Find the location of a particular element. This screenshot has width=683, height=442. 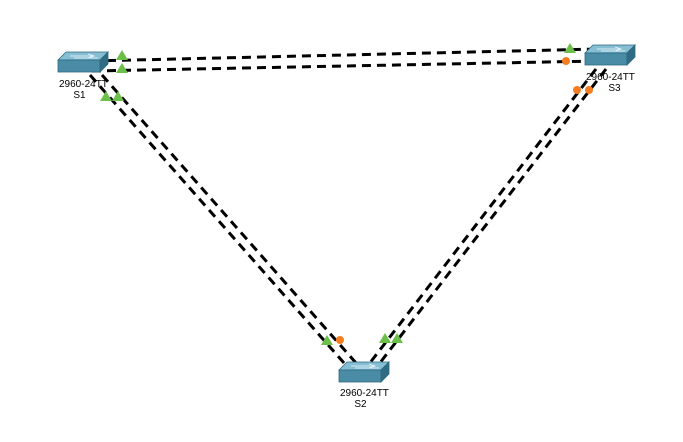

link-s1-s3 is located at coordinates (345, 60).